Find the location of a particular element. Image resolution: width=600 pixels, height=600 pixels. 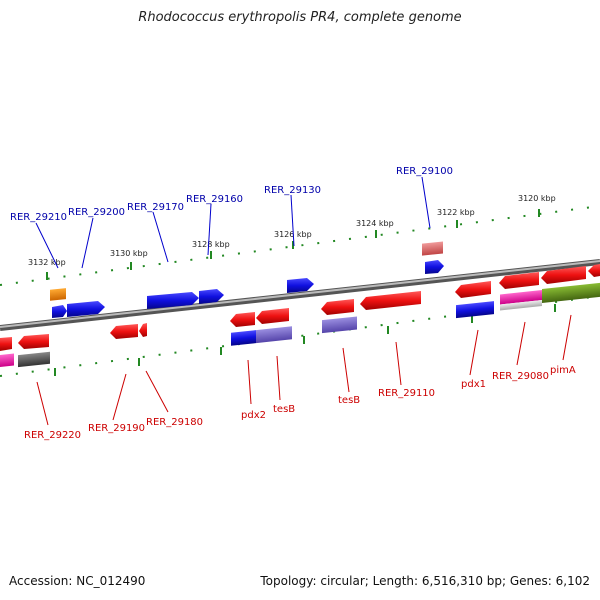

gene-label-rer-29110: RER_29110 is located at coordinates (406, 393).